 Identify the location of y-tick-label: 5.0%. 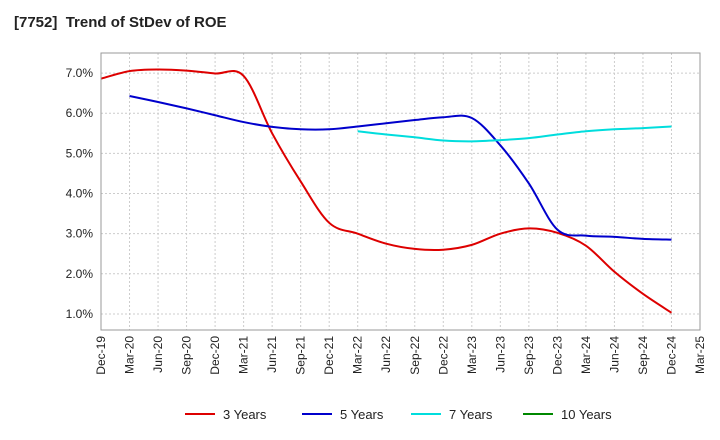
(80, 153).